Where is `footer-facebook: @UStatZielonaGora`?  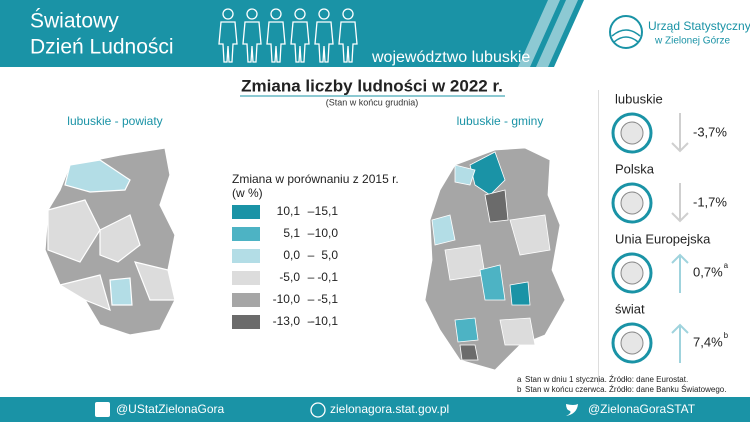
footer-facebook: @UStatZielonaGora is located at coordinates (170, 409).